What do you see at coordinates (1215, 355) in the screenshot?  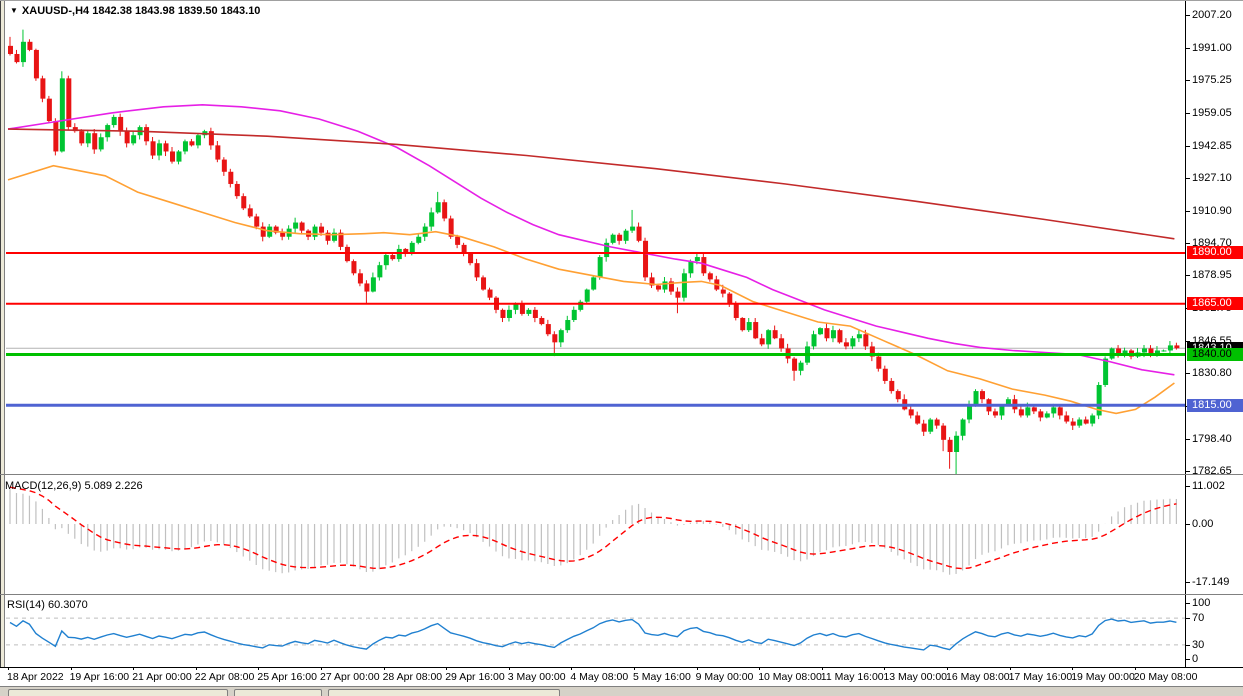 I see `price-level-badge: 1840.00` at bounding box center [1215, 355].